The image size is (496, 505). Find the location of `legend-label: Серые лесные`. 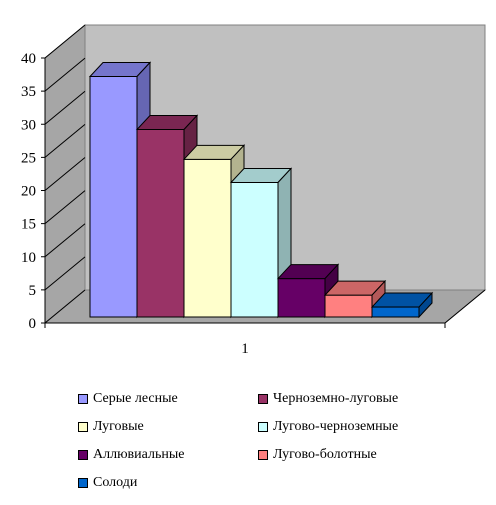

legend-label: Серые лесные is located at coordinates (135, 398).